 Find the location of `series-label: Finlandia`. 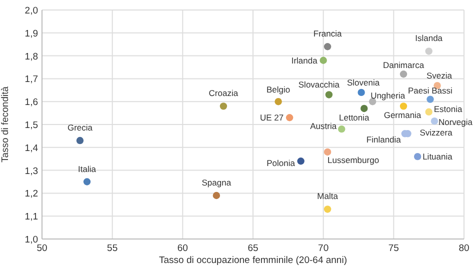

series-label: Finlandia is located at coordinates (384, 139).